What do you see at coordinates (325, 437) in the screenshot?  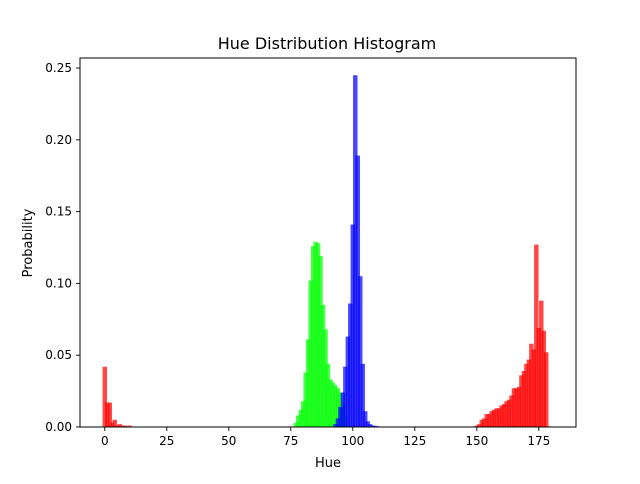 I see `x-axis-ticks: 0 25 50 75 100 125 150 175` at bounding box center [325, 437].